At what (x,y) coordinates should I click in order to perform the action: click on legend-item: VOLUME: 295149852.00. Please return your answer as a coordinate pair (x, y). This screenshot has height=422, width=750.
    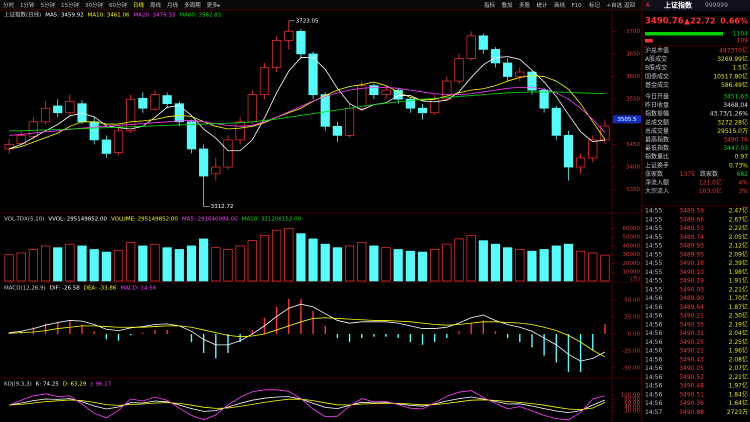
    Looking at the image, I should click on (144, 219).